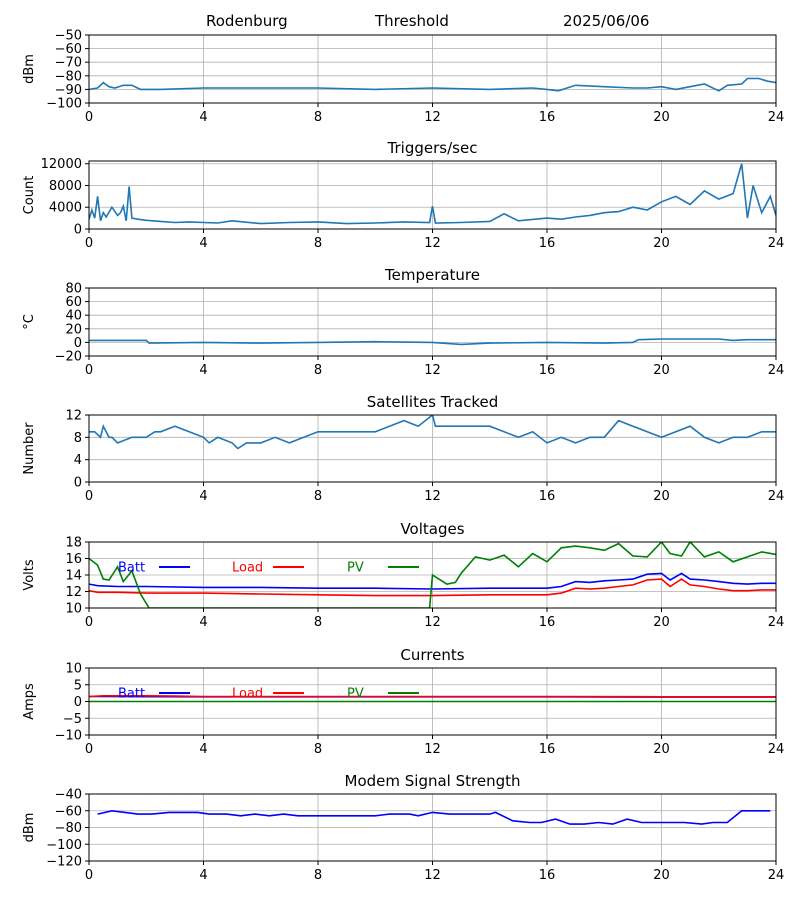 This screenshot has height=900, width=800. I want to click on y-tick-label: −10, so click(68, 736).